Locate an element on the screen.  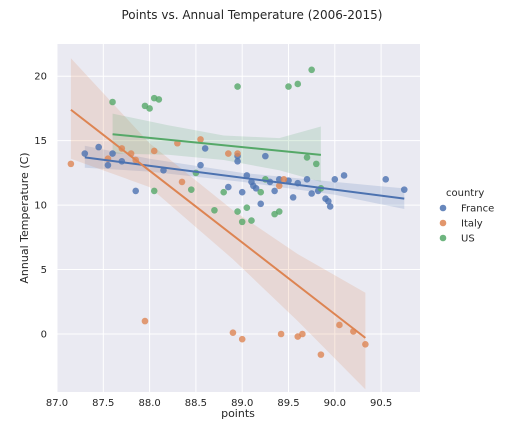
x-tick-label: 90.0 is located at coordinates (335, 403).